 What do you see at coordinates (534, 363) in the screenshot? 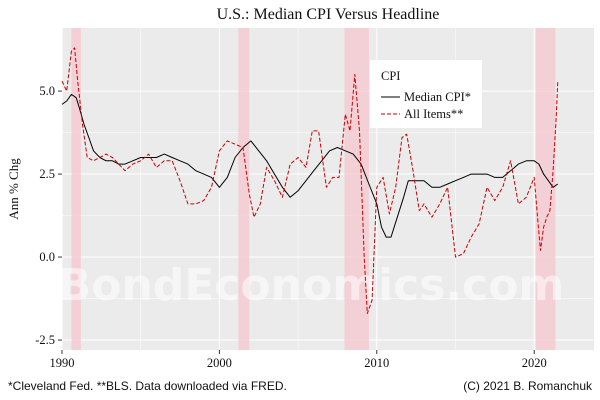
I see `x-tick-label: 2020` at bounding box center [534, 363].